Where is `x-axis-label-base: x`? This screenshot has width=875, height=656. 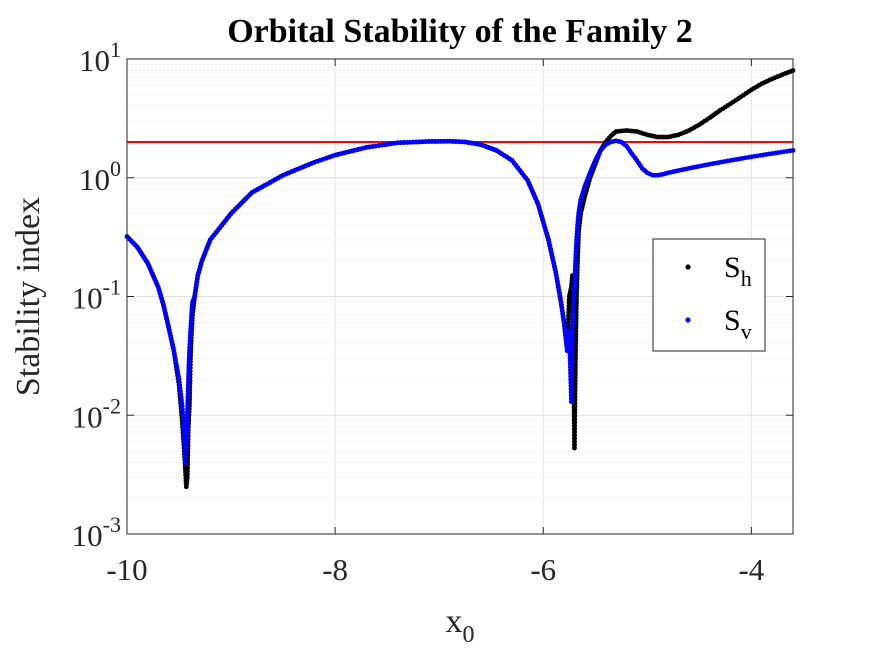 x-axis-label-base: x is located at coordinates (454, 621).